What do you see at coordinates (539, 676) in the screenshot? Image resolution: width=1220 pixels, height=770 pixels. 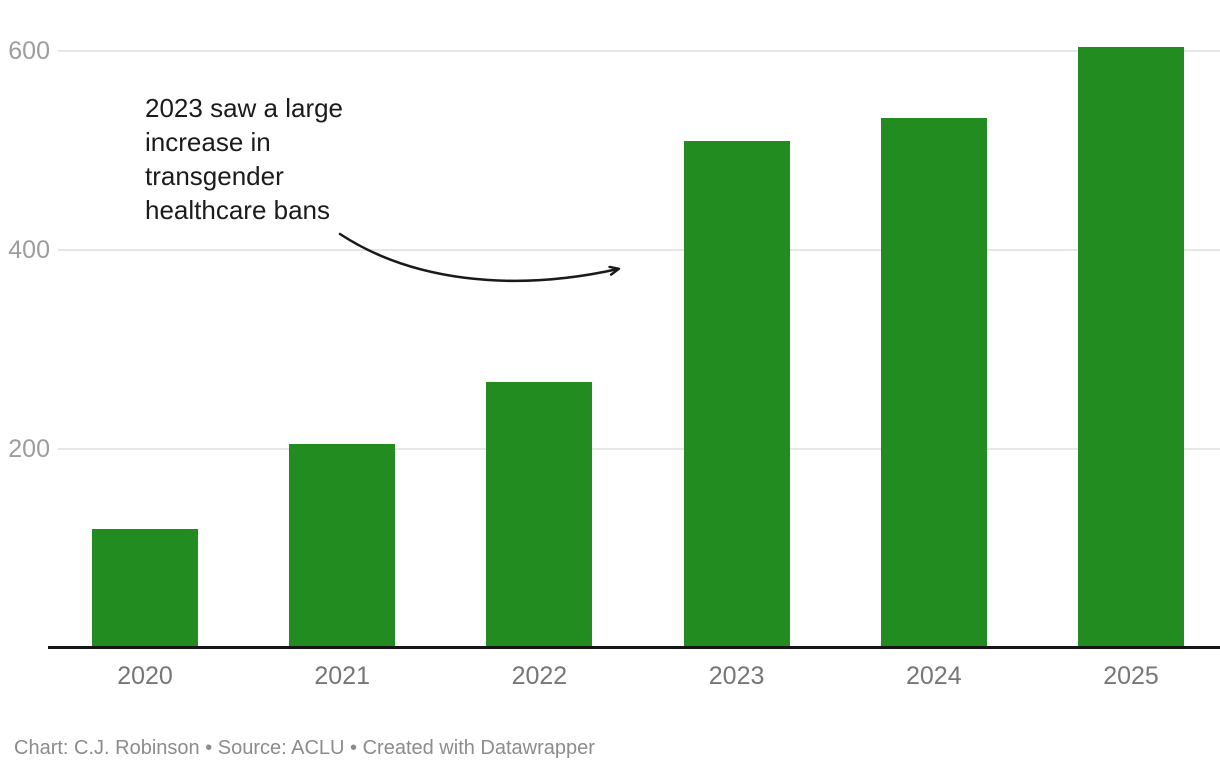 I see `x-tick-label-2022: 2022` at bounding box center [539, 676].